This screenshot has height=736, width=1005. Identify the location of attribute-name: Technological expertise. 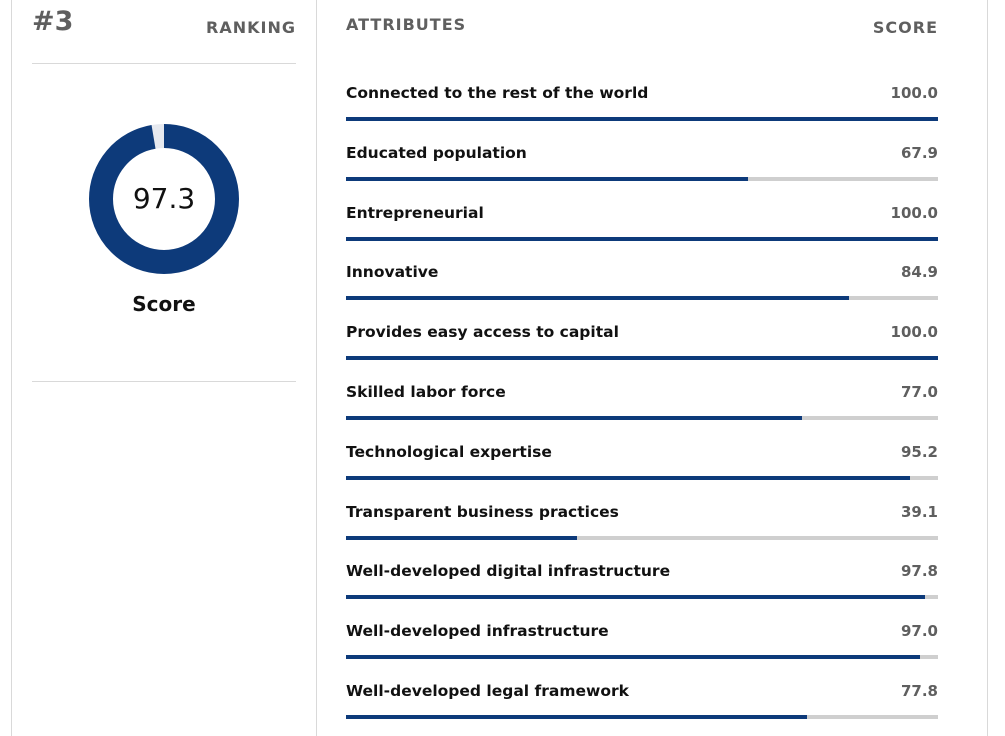
(449, 451).